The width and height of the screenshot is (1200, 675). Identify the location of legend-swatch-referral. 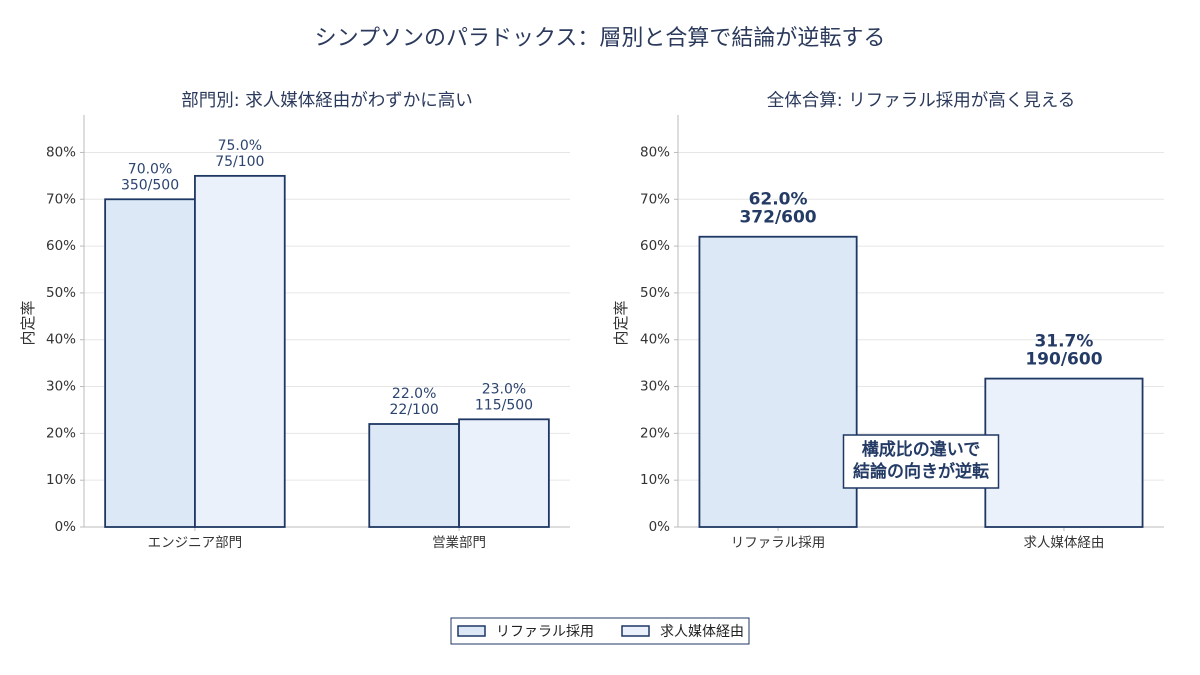
(471, 631).